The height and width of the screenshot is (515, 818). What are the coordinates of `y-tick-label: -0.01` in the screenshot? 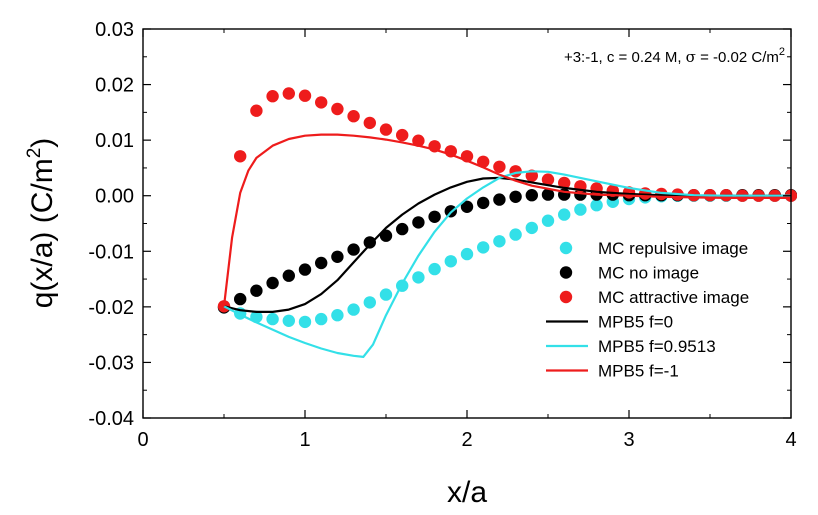 It's located at (111, 252).